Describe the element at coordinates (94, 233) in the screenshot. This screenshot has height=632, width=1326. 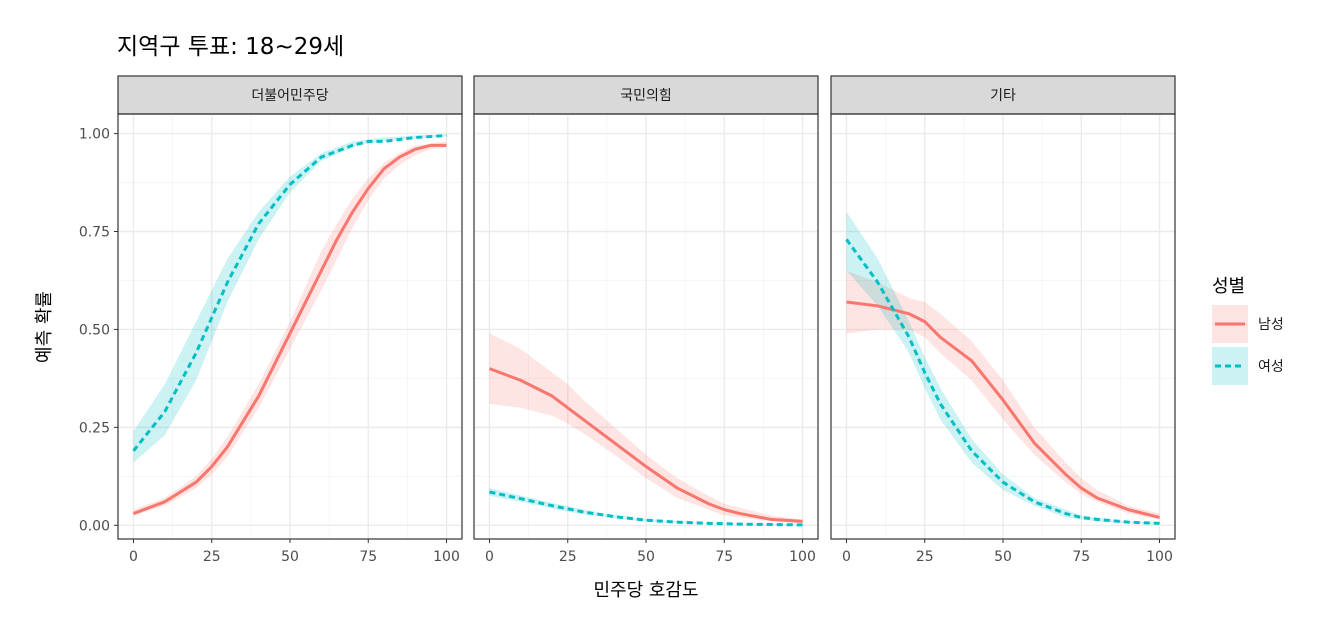
I see `y-tick-label: 0.75` at that location.